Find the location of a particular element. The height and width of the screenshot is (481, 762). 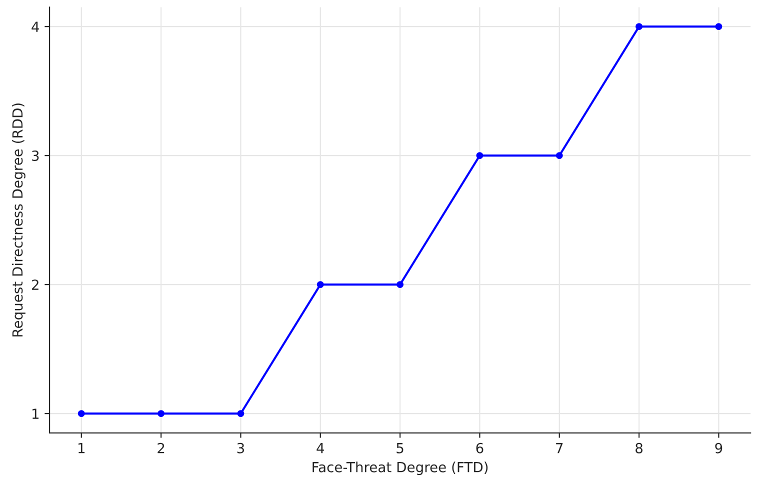

x-tick-label: 3 is located at coordinates (240, 448).